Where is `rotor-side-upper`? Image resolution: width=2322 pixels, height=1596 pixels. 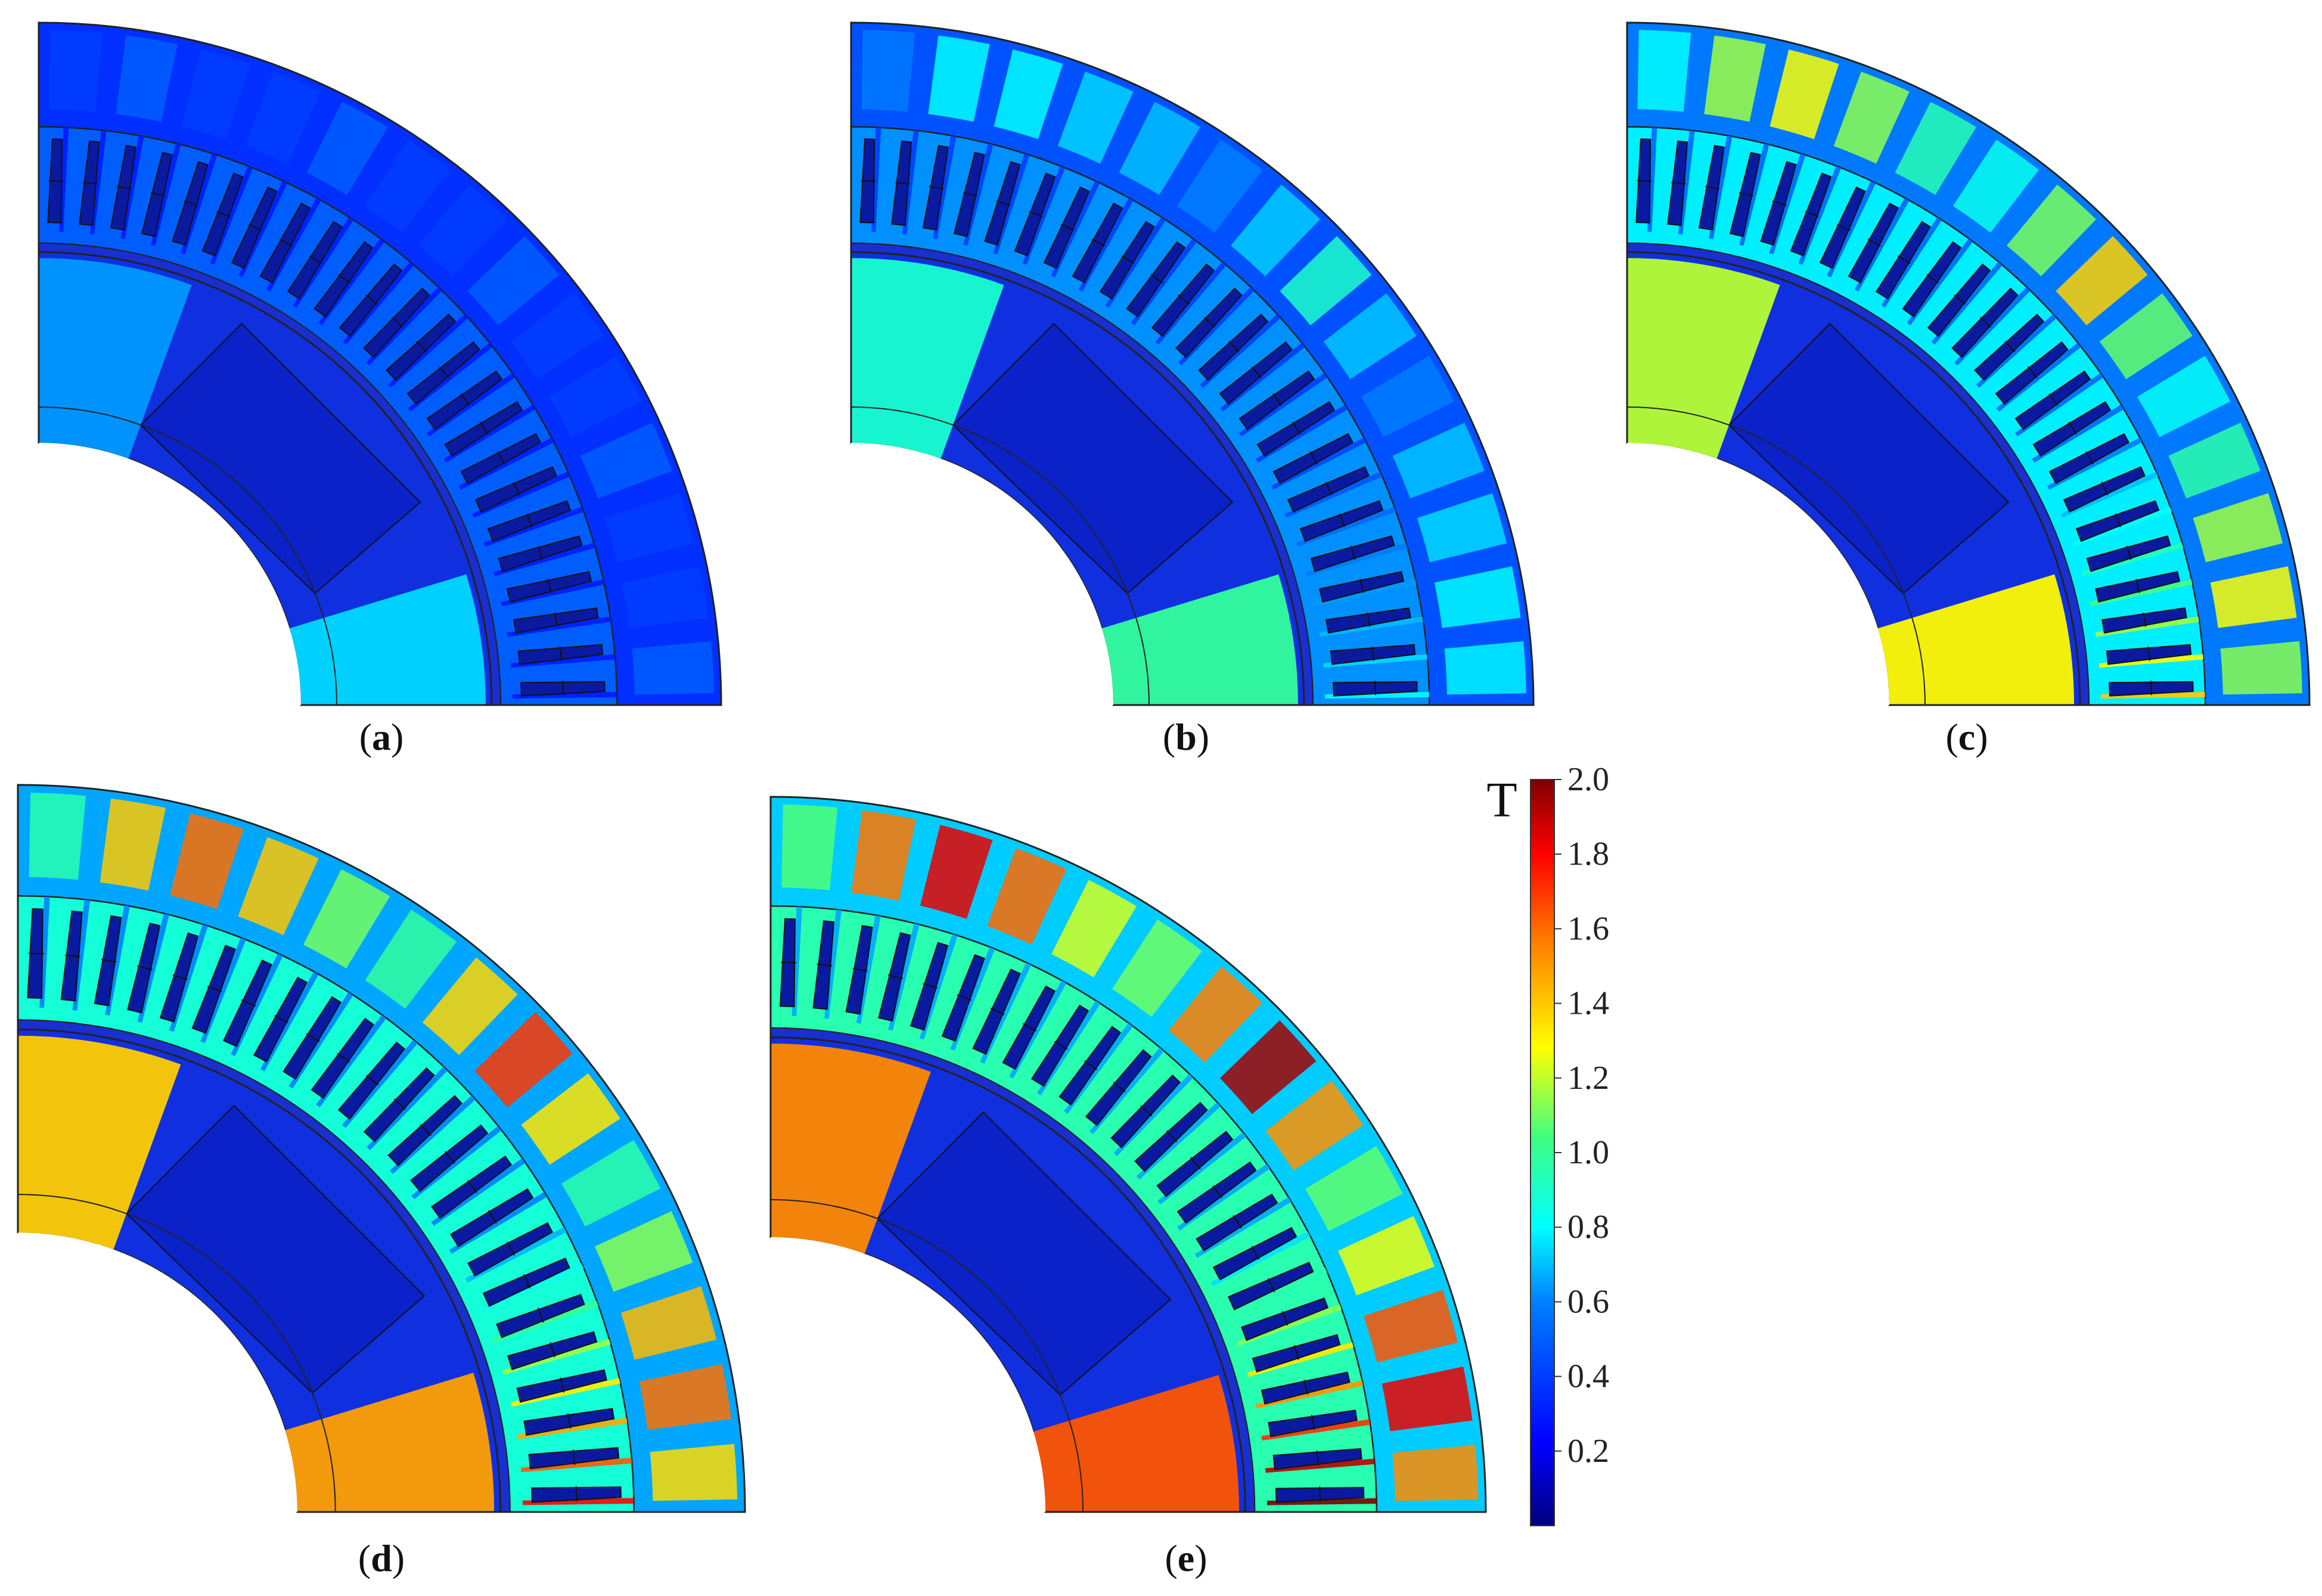
rotor-side-upper is located at coordinates (1703, 359).